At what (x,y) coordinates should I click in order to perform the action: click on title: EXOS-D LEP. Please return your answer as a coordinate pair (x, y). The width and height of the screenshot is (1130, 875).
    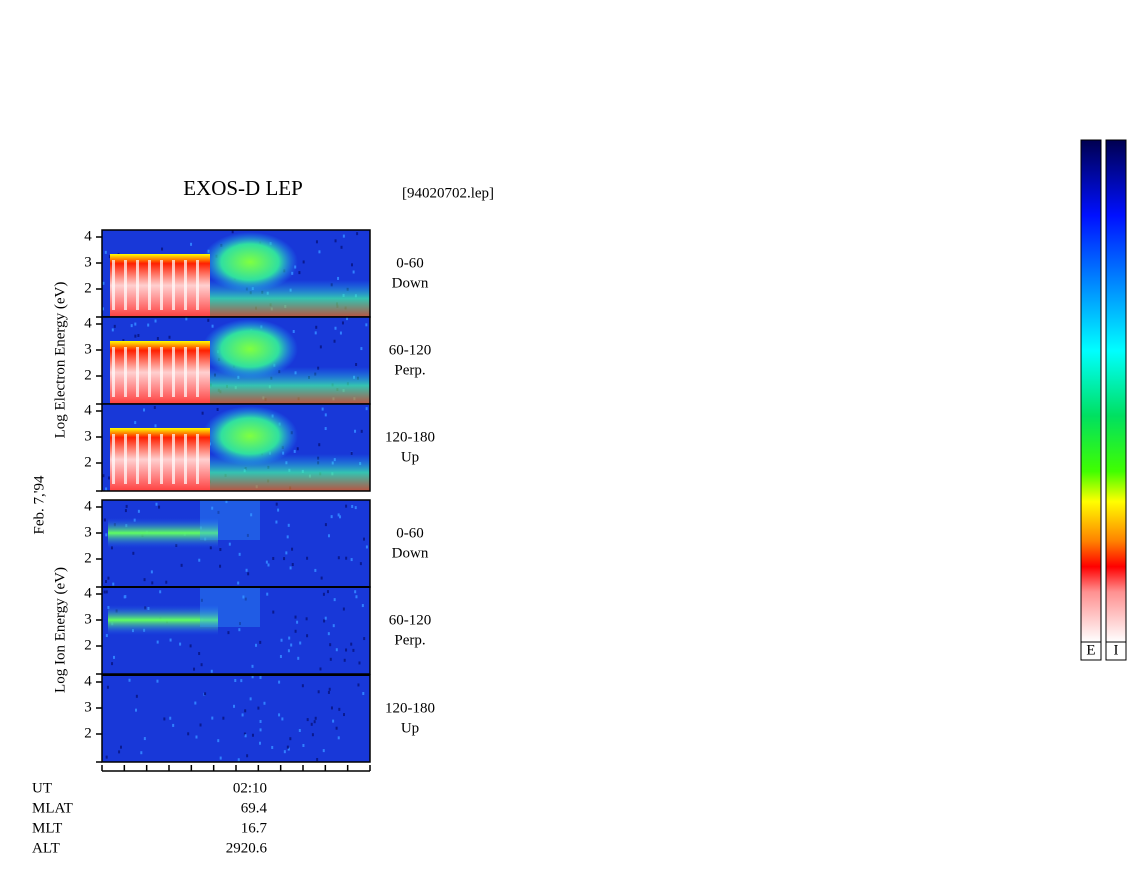
    Looking at the image, I should click on (243, 188).